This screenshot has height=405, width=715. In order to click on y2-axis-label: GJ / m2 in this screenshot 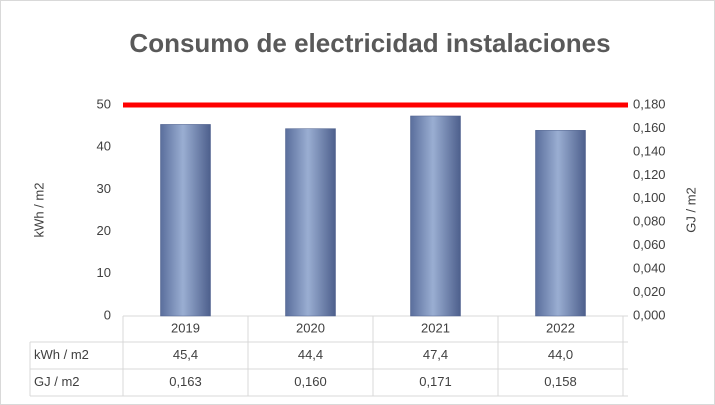, I will do `click(690, 210)`.